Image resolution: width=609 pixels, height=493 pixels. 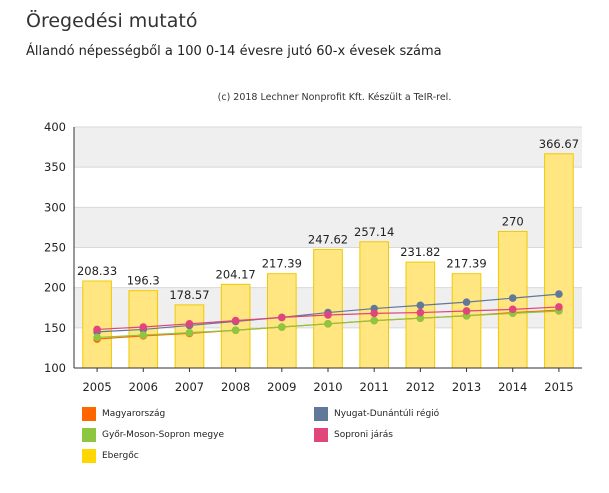 I want to click on y-tick-label: 150, so click(x=55, y=328).